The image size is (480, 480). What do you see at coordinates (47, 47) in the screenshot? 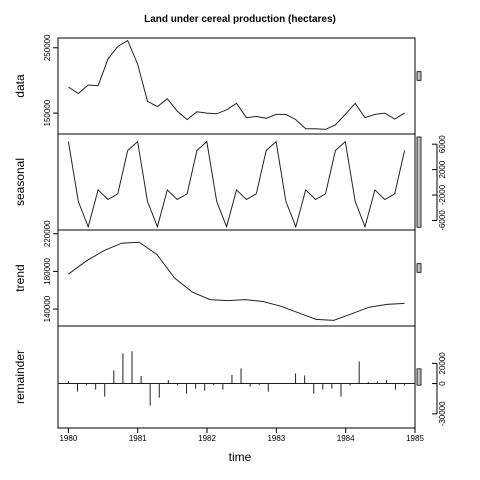
I see `y-tick-label: 250000` at bounding box center [47, 47].